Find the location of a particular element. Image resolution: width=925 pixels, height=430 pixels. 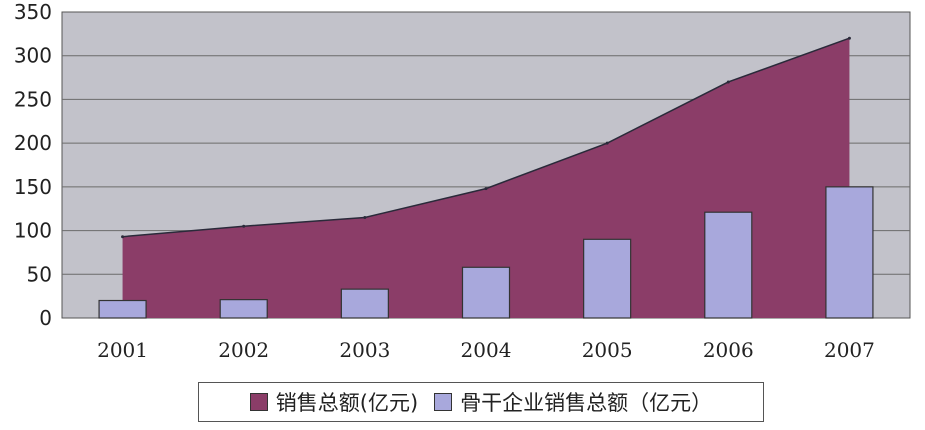

y-tick-label: 350 is located at coordinates (33, 12).